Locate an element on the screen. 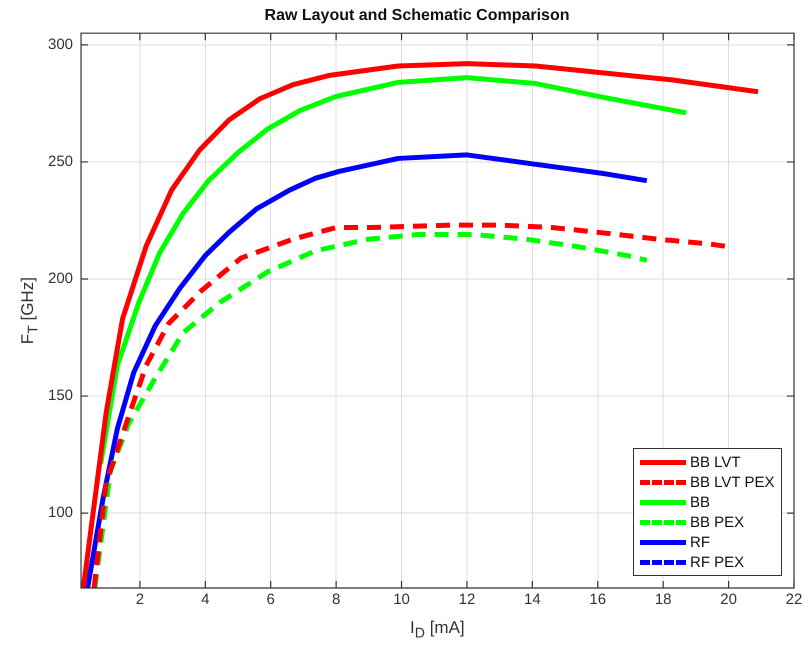 The image size is (808, 652). x-tick-label: 10 is located at coordinates (401, 599).